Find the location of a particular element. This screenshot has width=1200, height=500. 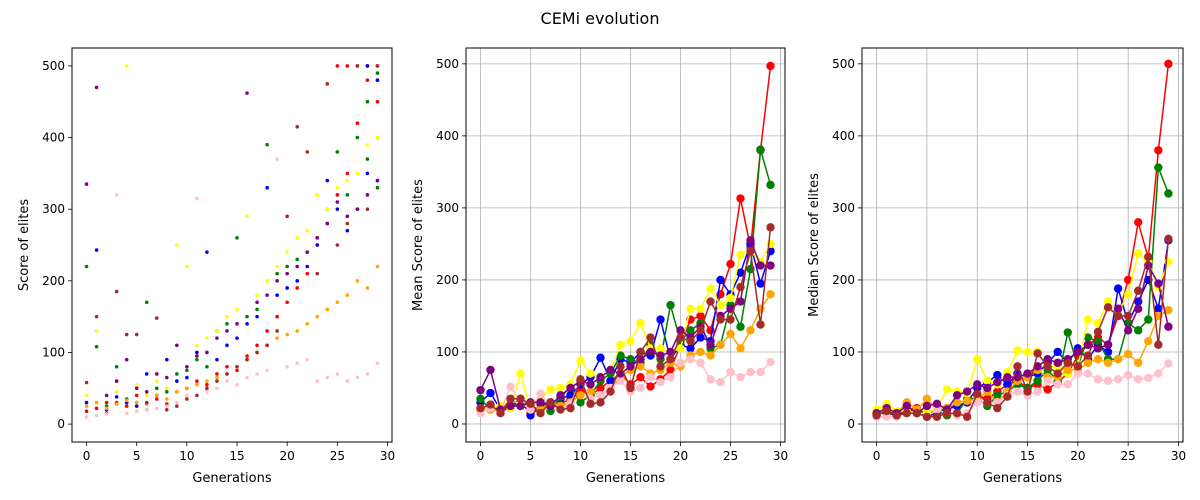

y-tick-label: 200 is located at coordinates (53, 281).